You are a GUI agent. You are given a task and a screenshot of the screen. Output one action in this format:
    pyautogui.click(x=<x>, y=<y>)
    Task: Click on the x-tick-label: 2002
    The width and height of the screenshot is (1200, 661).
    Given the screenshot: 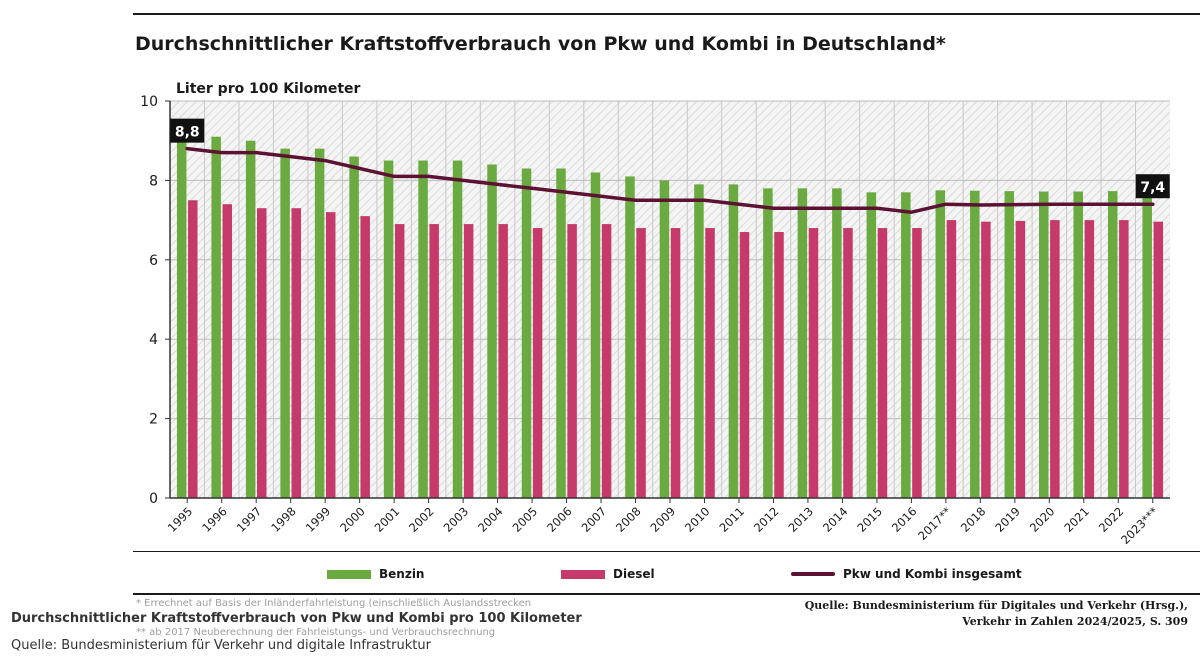 What is the action you would take?
    pyautogui.click(x=421, y=519)
    